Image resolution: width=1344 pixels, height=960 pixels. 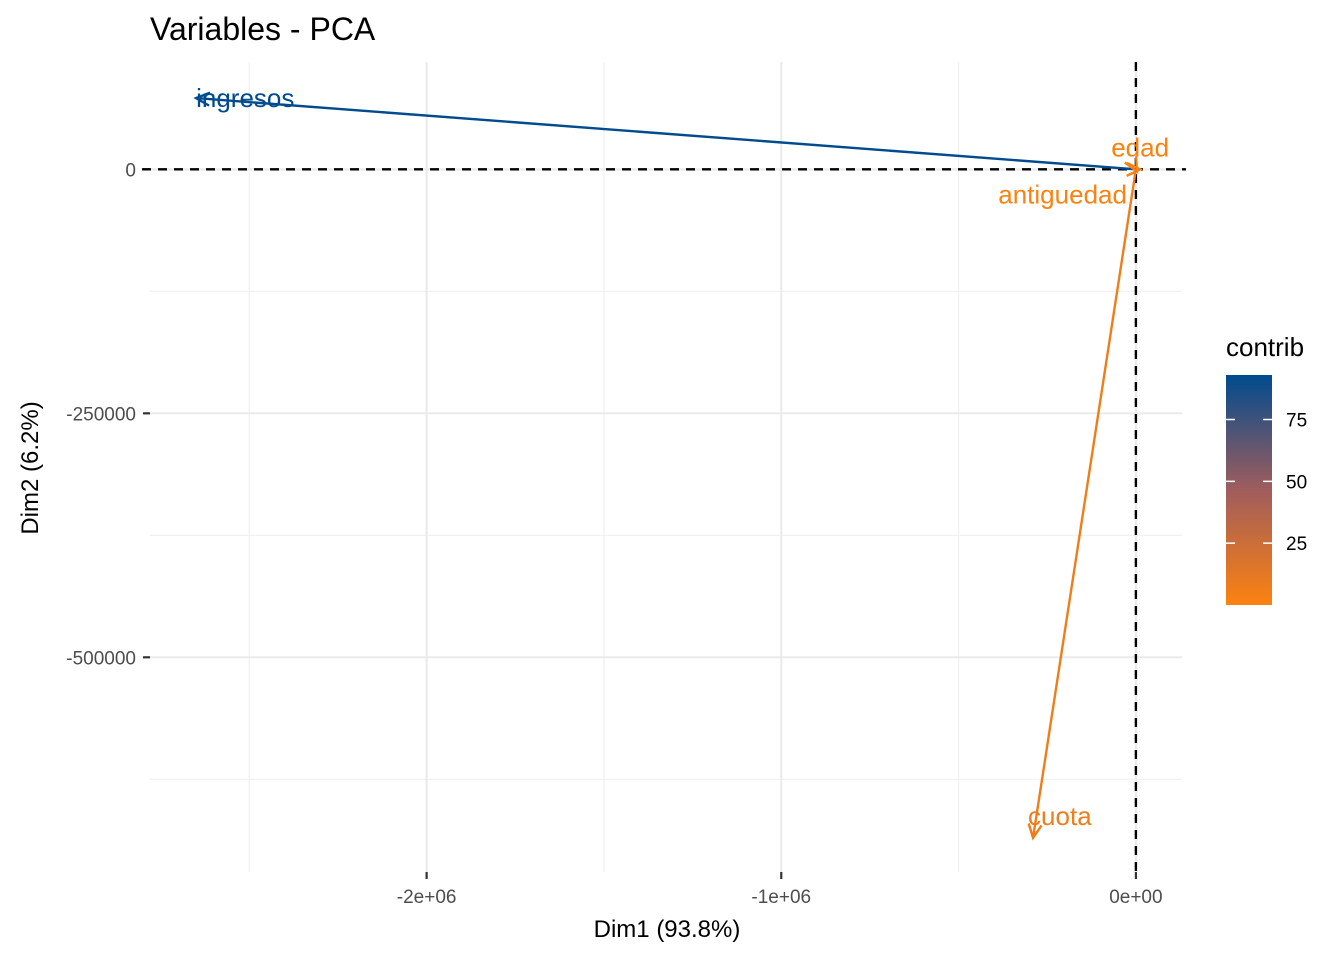 I want to click on y-axis-title: Dim2 (6.2%), so click(x=30, y=467).